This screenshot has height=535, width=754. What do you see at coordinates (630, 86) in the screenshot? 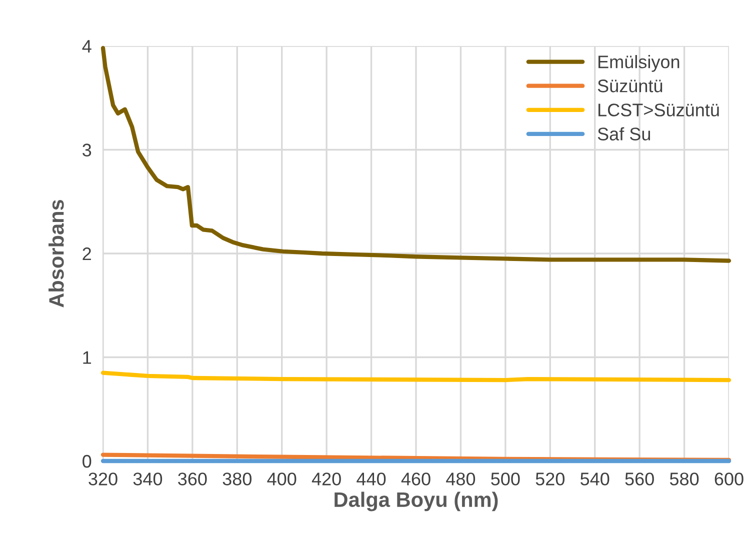
I see `legend-label: Süzüntü` at bounding box center [630, 86].